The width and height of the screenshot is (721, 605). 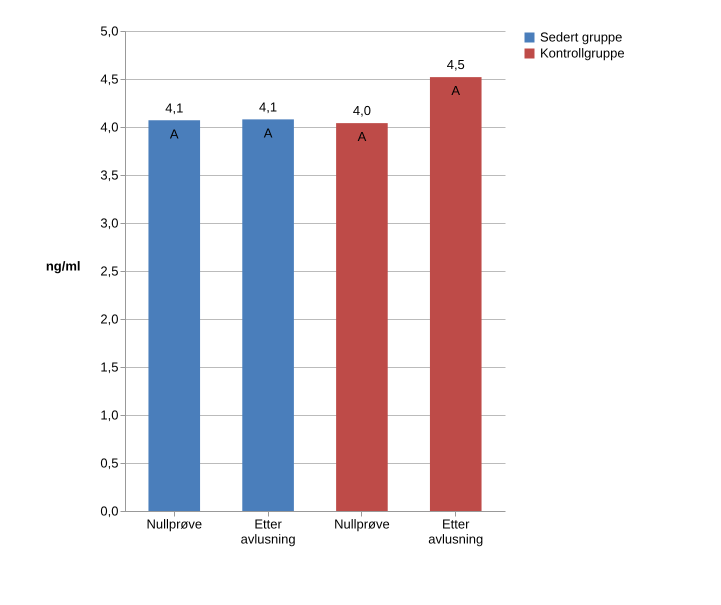 What do you see at coordinates (109, 127) in the screenshot?
I see `y-tick-label: 4,0` at bounding box center [109, 127].